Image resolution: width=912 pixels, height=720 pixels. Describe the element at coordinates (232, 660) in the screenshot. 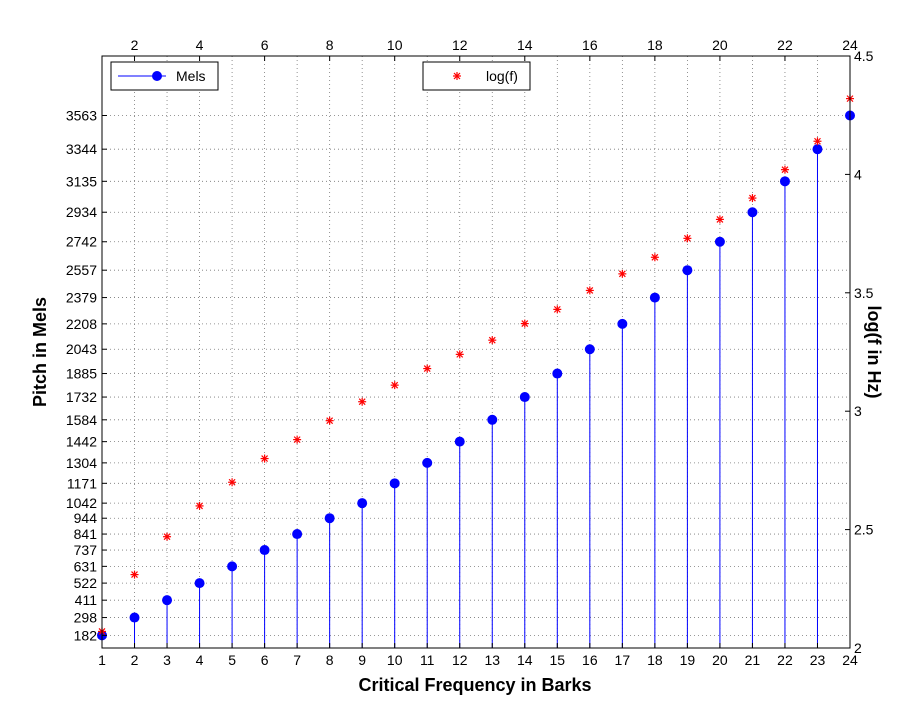

I see `x-tick-label: 5` at that location.